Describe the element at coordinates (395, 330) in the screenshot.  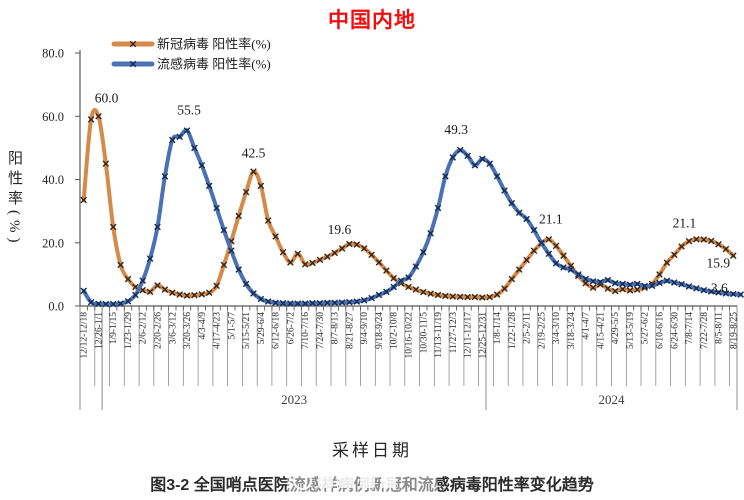
I see `x-tick-label: 10/2-10/8` at that location.